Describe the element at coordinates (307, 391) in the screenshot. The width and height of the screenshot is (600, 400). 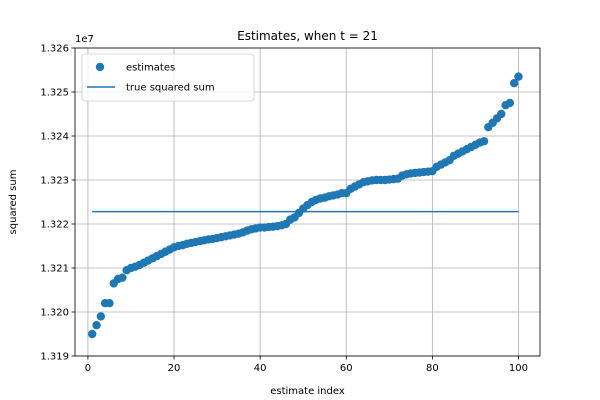
I see `x-axis-label: estimate index` at that location.